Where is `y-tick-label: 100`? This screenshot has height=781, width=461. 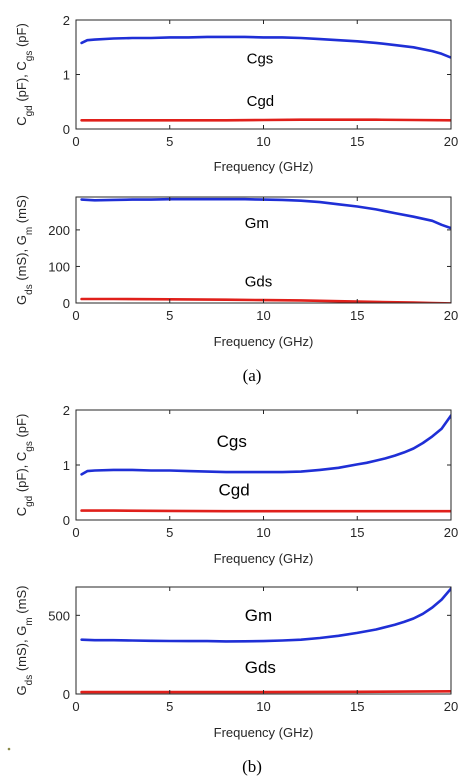 y-tick-label: 100 is located at coordinates (59, 266).